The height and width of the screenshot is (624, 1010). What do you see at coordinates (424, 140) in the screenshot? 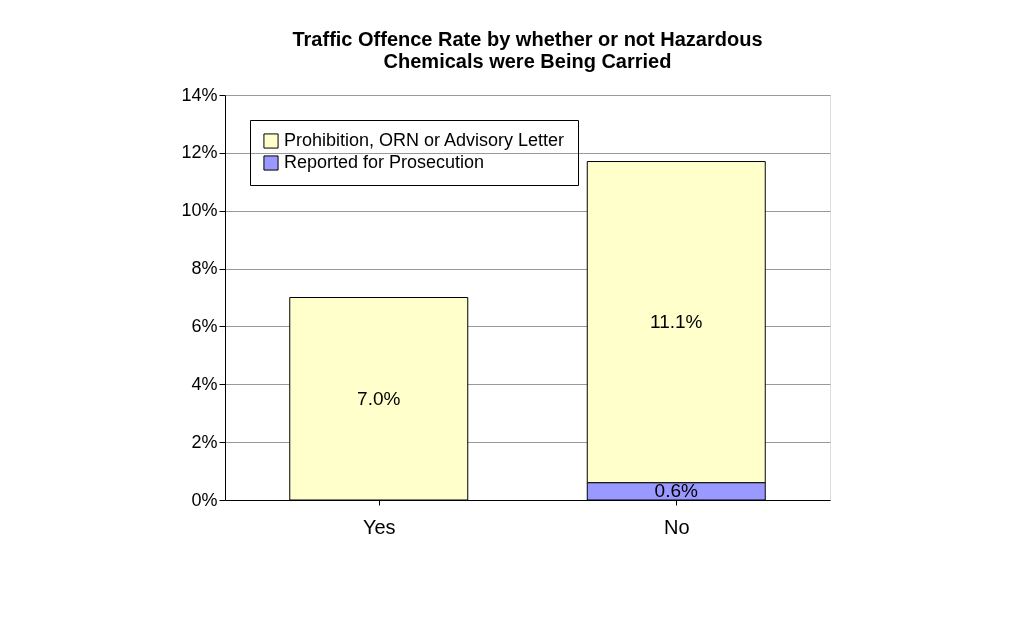
I see `legend-label: Prohibition, ORN or Advisory Letter` at bounding box center [424, 140].